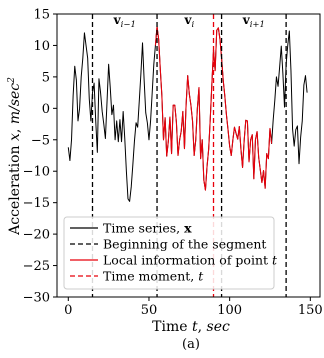  I want to click on legend-entry-1: Beginning of the segment, so click(184, 244).